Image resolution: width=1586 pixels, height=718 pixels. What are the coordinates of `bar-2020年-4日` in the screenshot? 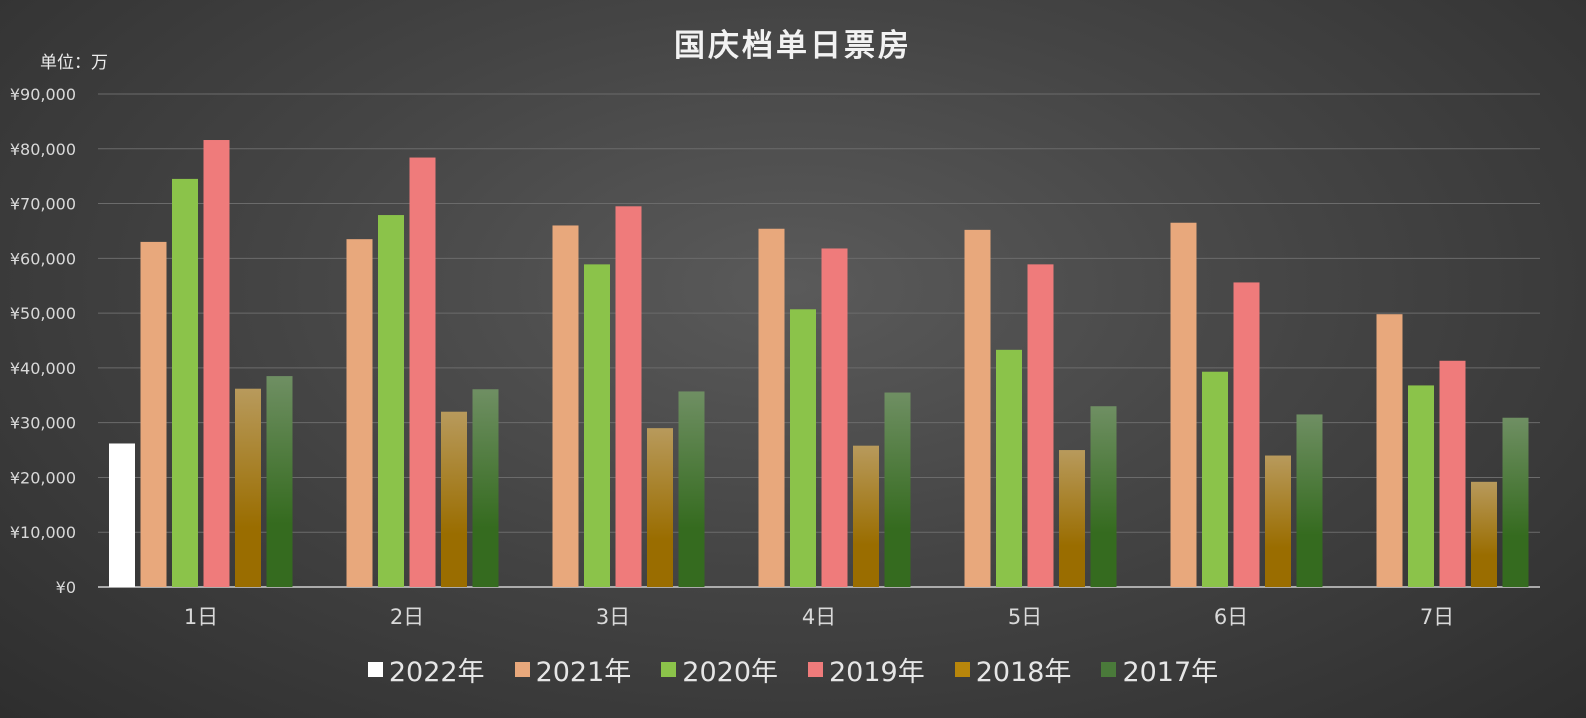 It's located at (803, 448).